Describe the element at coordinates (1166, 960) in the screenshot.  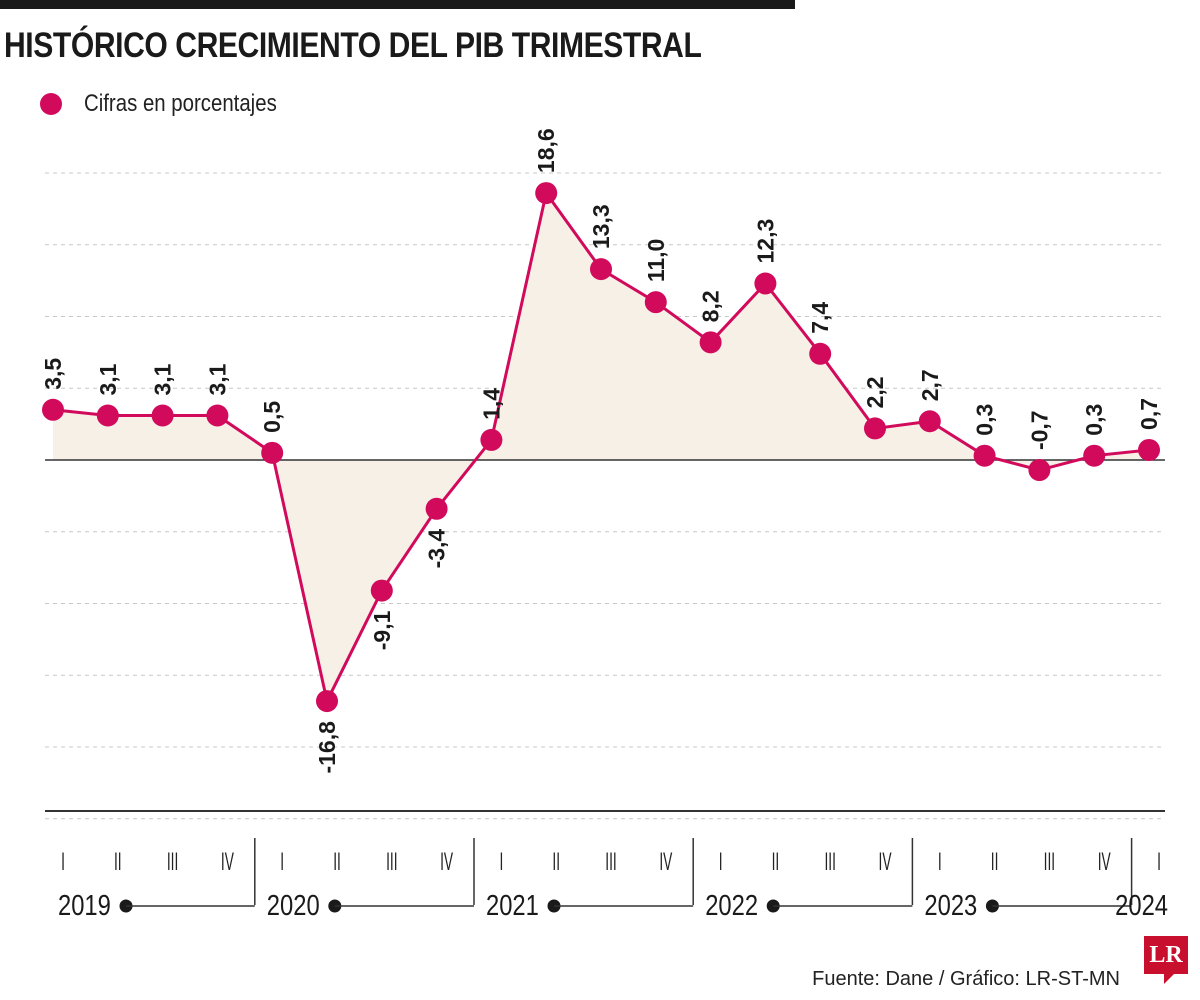
I see `lr-logo: LR` at that location.